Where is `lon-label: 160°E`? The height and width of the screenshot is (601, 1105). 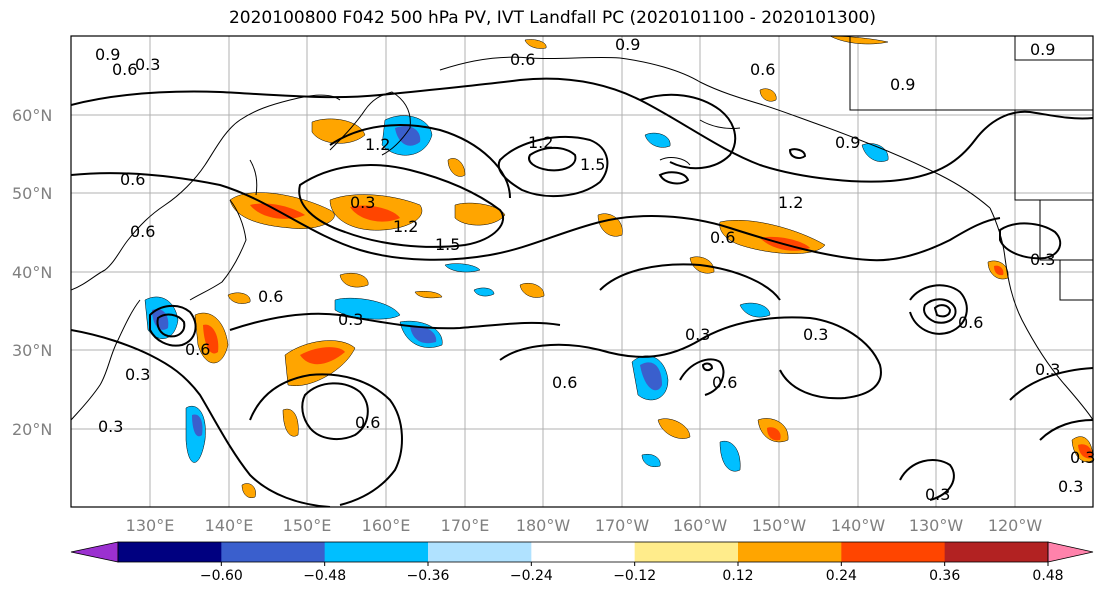
lon-label: 160°E is located at coordinates (386, 525).